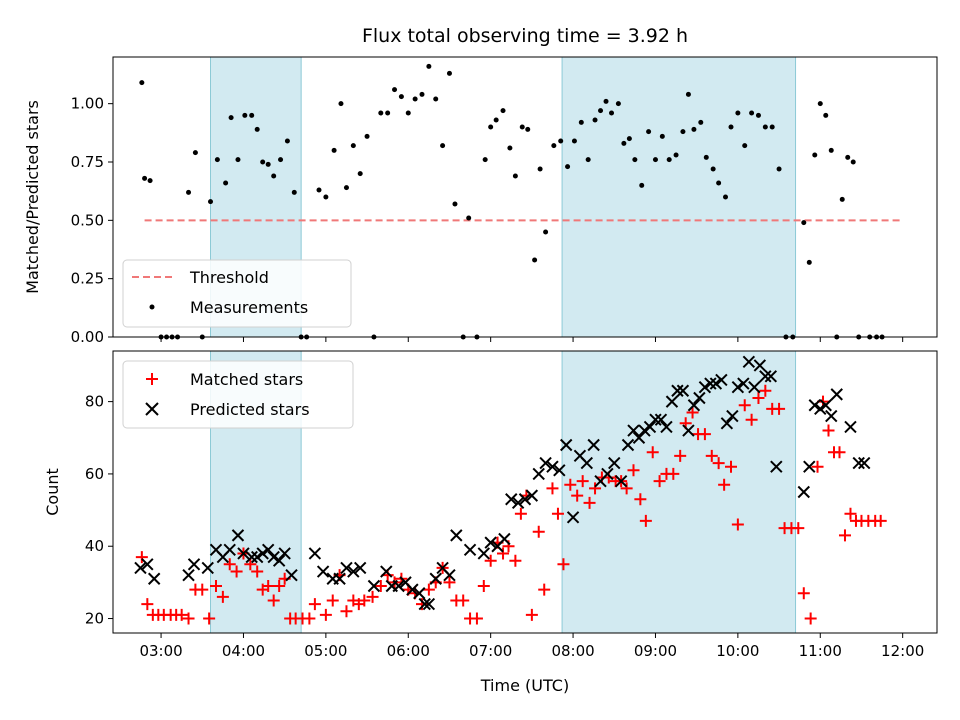 The image size is (960, 720). I want to click on chart-title: Flux total observing time = 3.92 h, so click(525, 36).